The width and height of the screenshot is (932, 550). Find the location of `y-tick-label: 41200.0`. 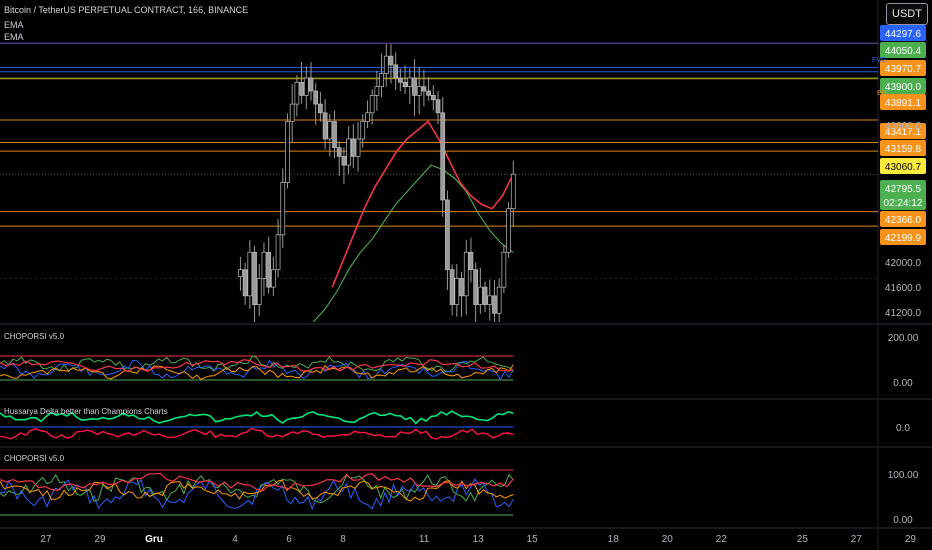

y-tick-label: 41200.0 is located at coordinates (903, 313).